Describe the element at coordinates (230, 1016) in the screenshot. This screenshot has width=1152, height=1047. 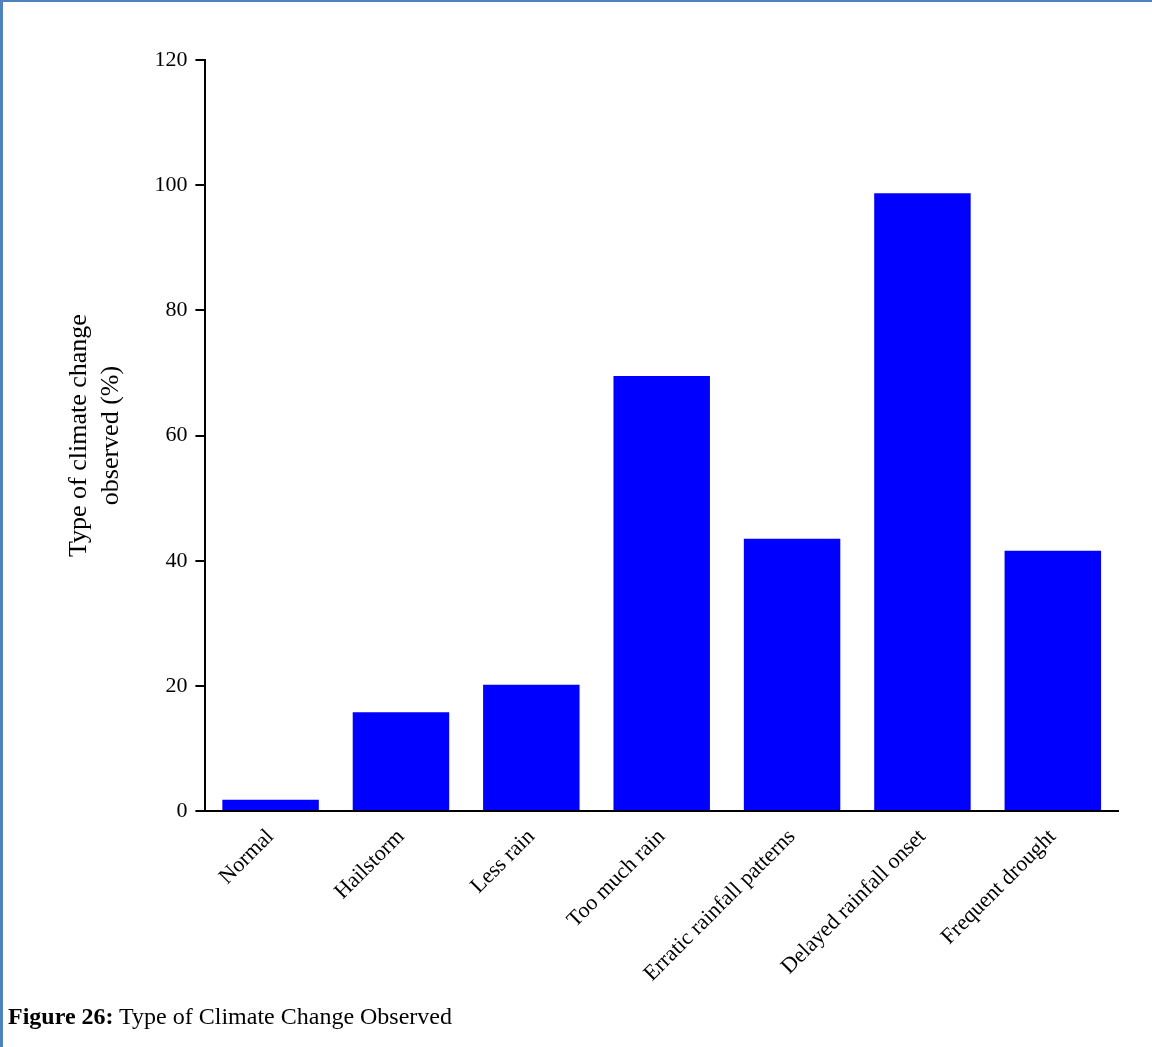
I see `caption: Figure 26: Type of Climate Change Observed` at that location.